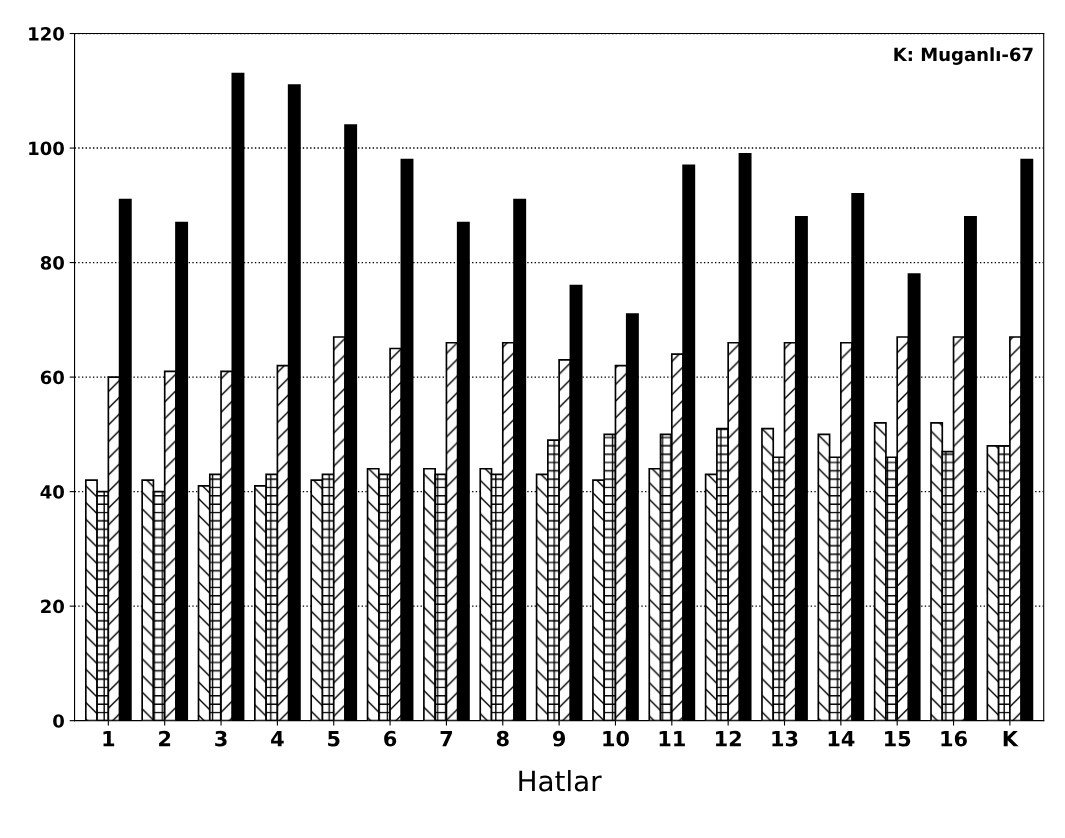  Describe the element at coordinates (58, 721) in the screenshot. I see `y-tick-label: 0` at that location.